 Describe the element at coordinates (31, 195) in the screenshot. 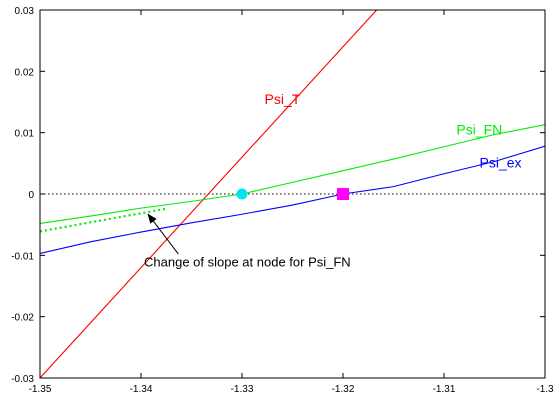

I see `y-tick-label: 0` at that location.